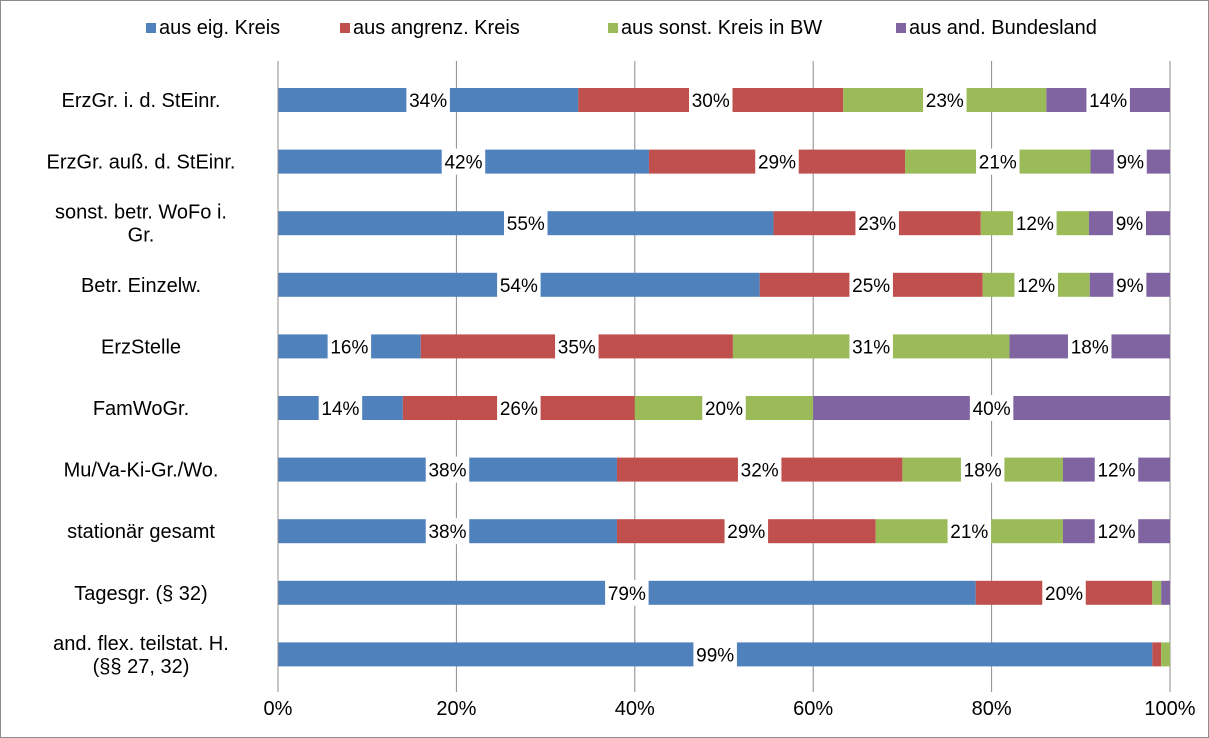 The height and width of the screenshot is (738, 1209). Describe the element at coordinates (436, 28) in the screenshot. I see `legend-label: aus angrenz. Kreis` at that location.